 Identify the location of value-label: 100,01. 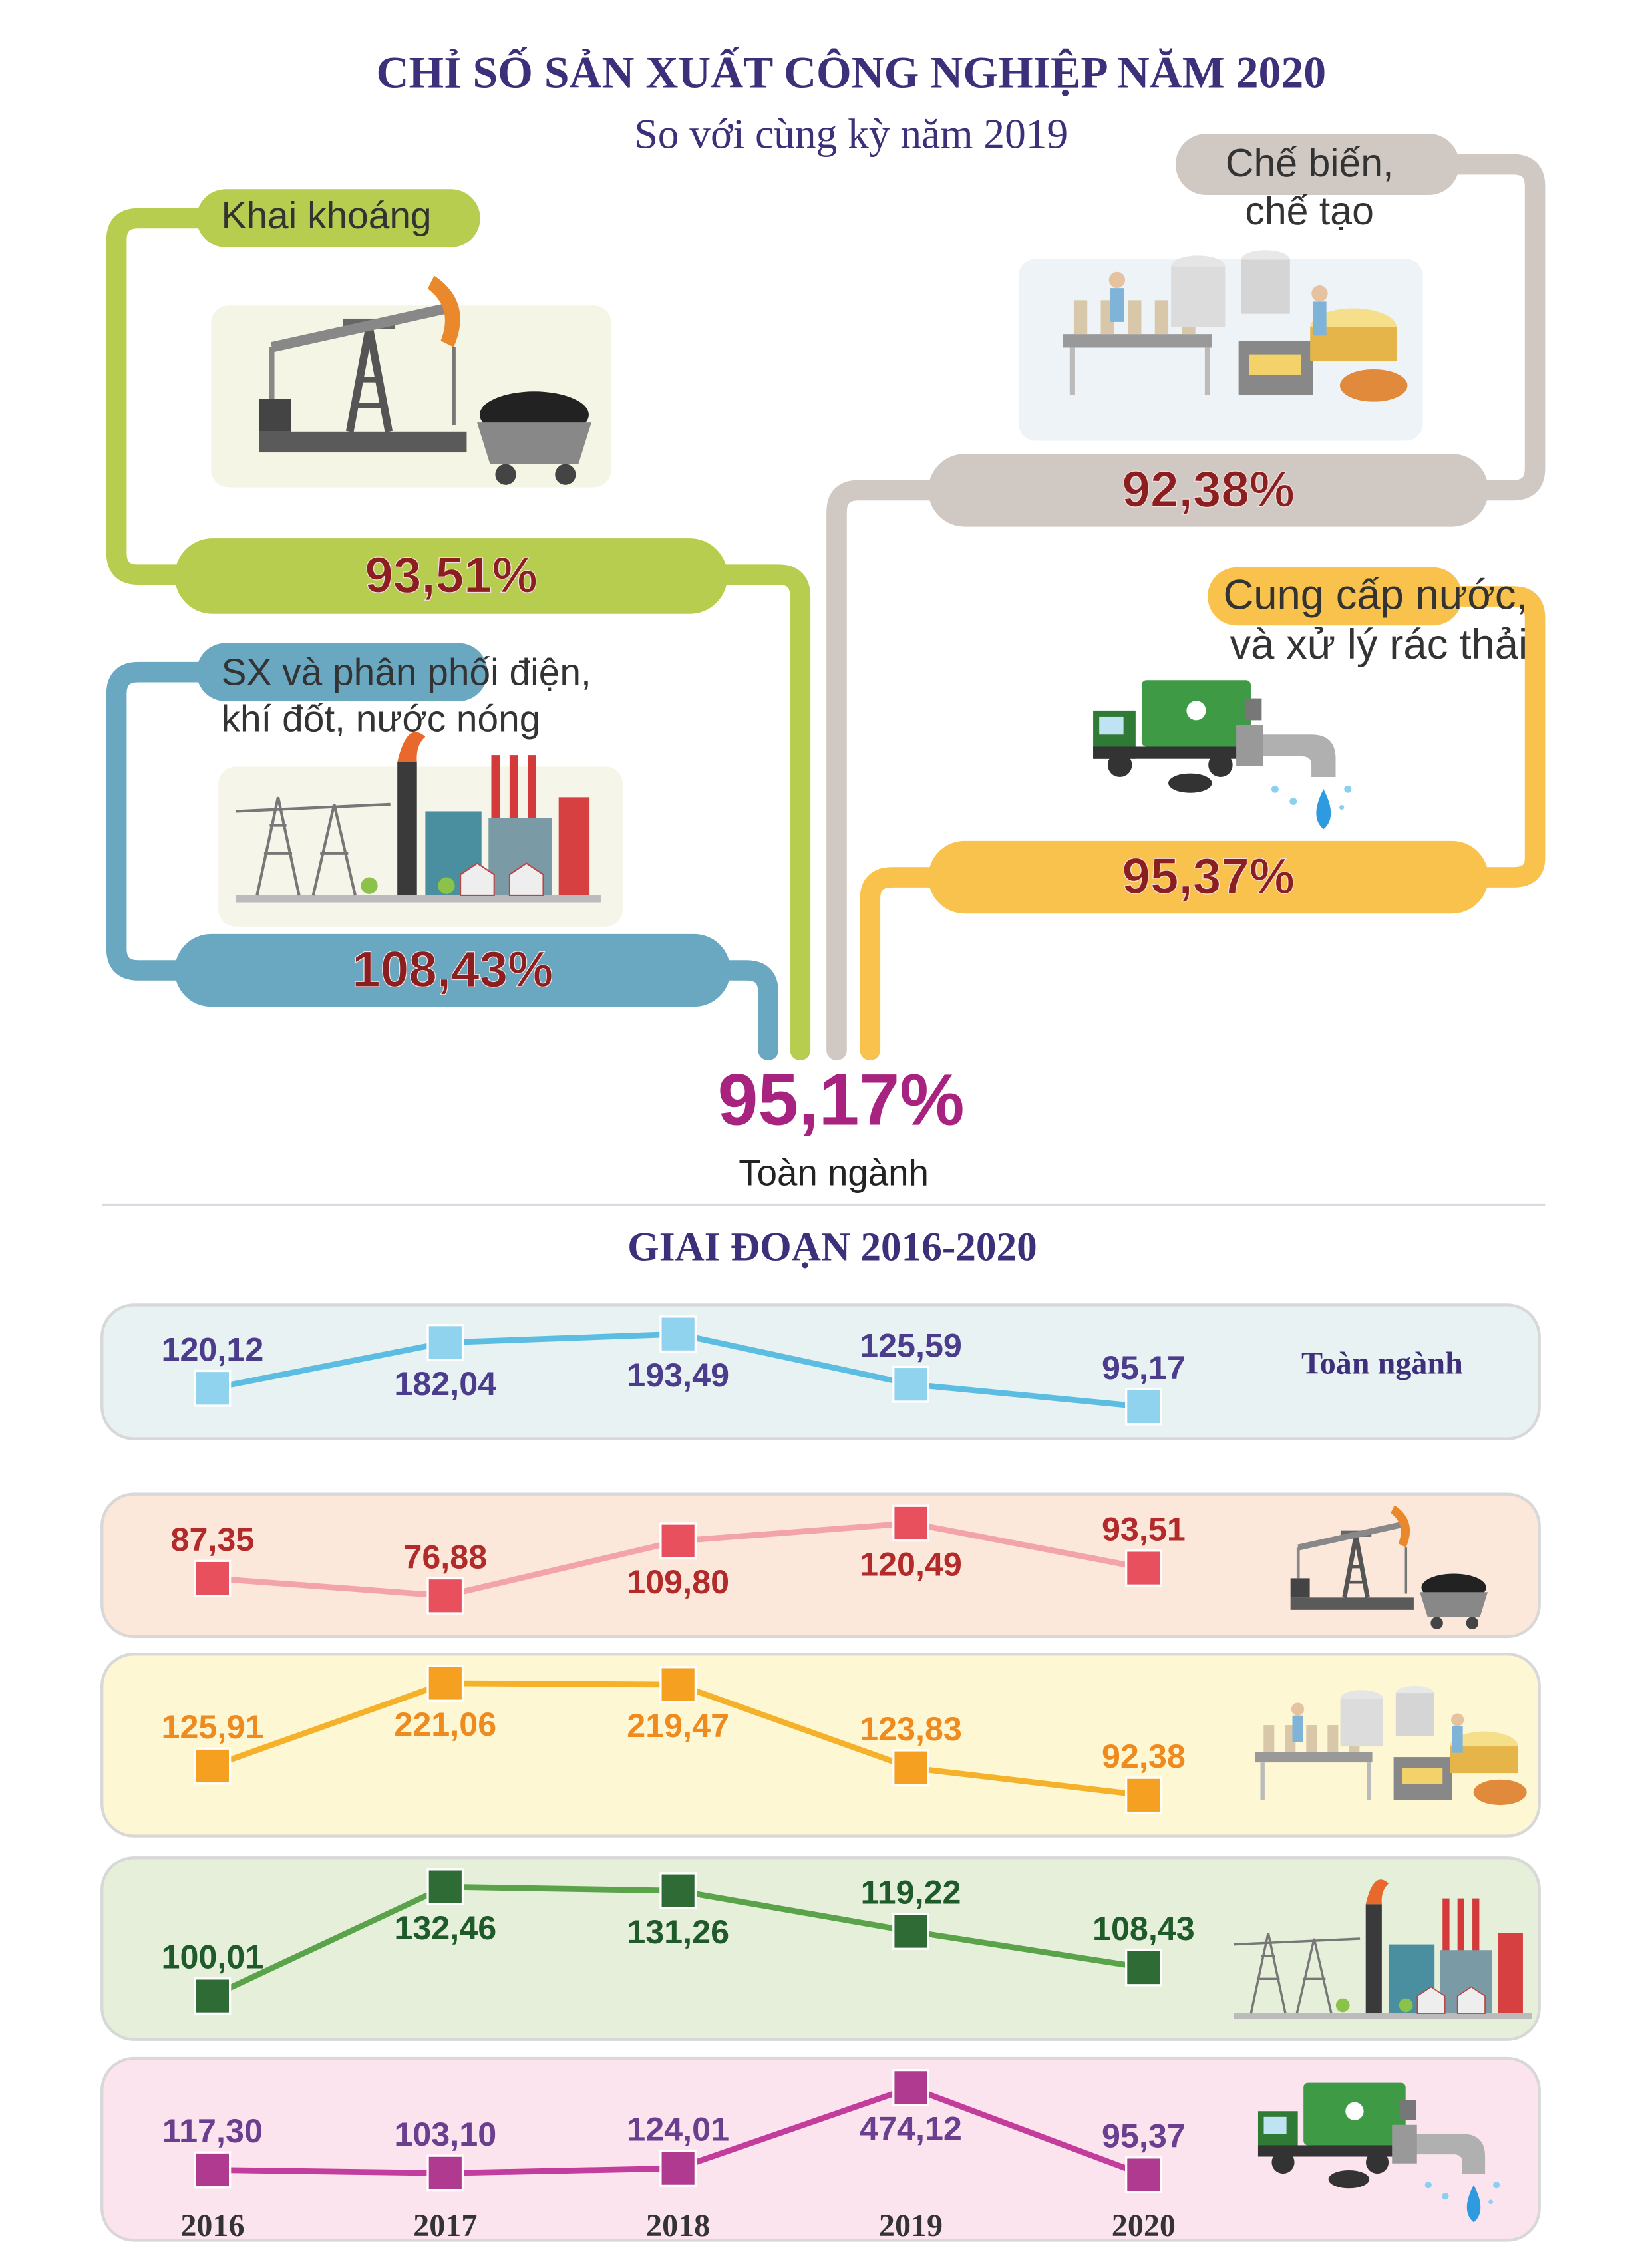
(213, 1957).